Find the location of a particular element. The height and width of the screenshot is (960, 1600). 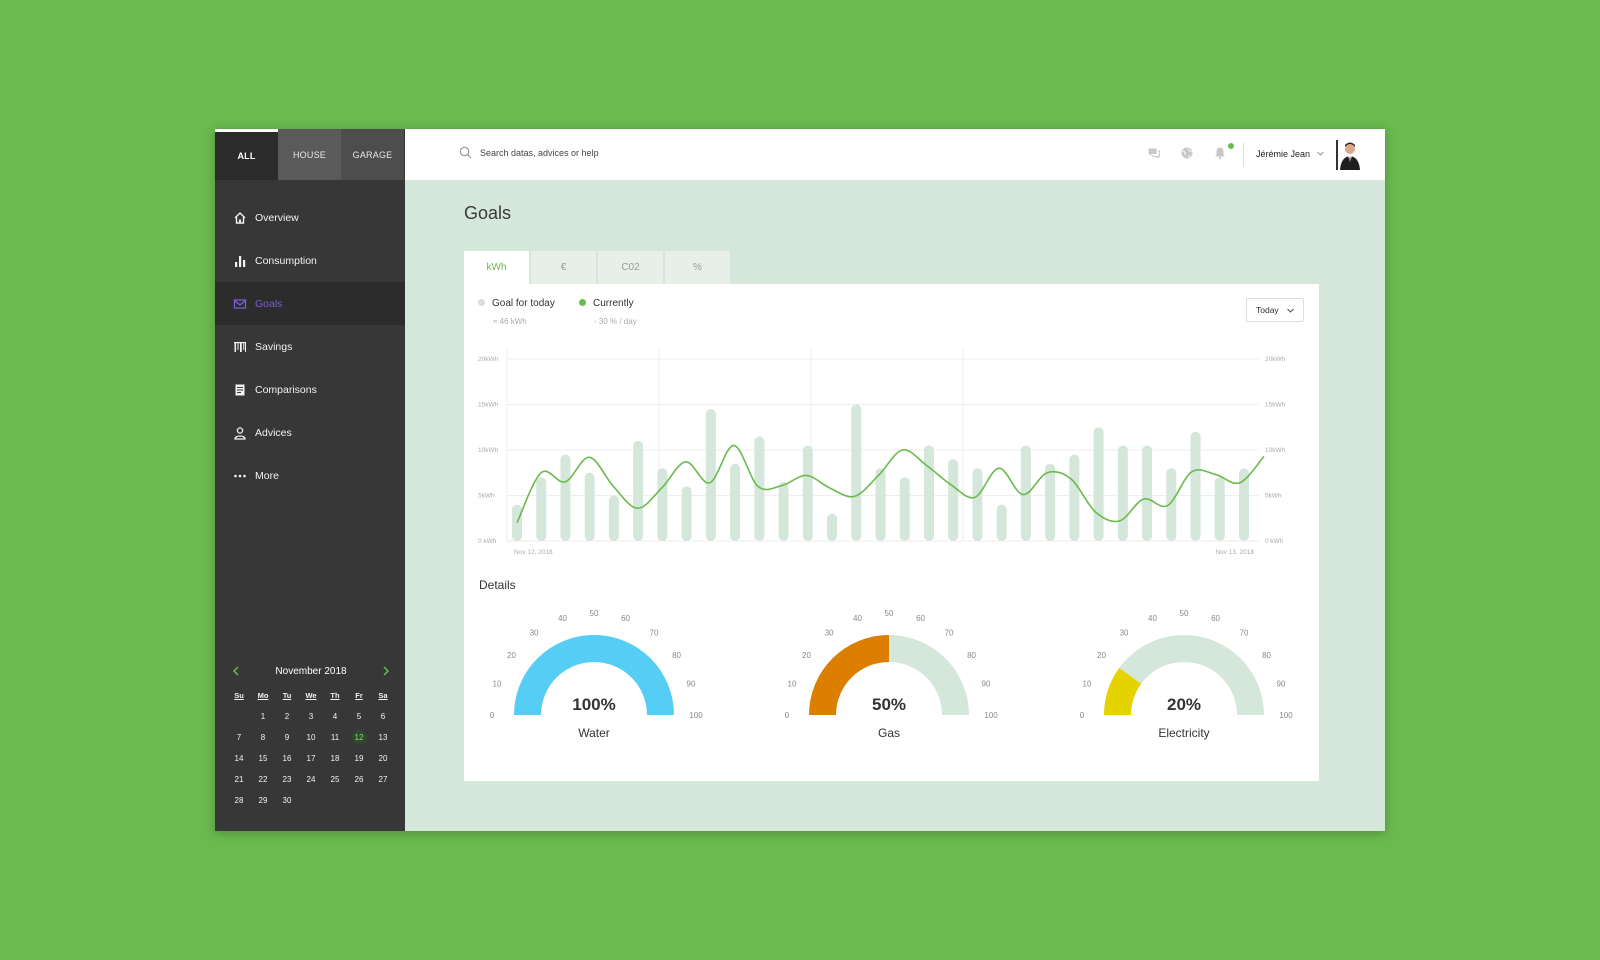

calendar-weekday: Mo is located at coordinates (263, 695).